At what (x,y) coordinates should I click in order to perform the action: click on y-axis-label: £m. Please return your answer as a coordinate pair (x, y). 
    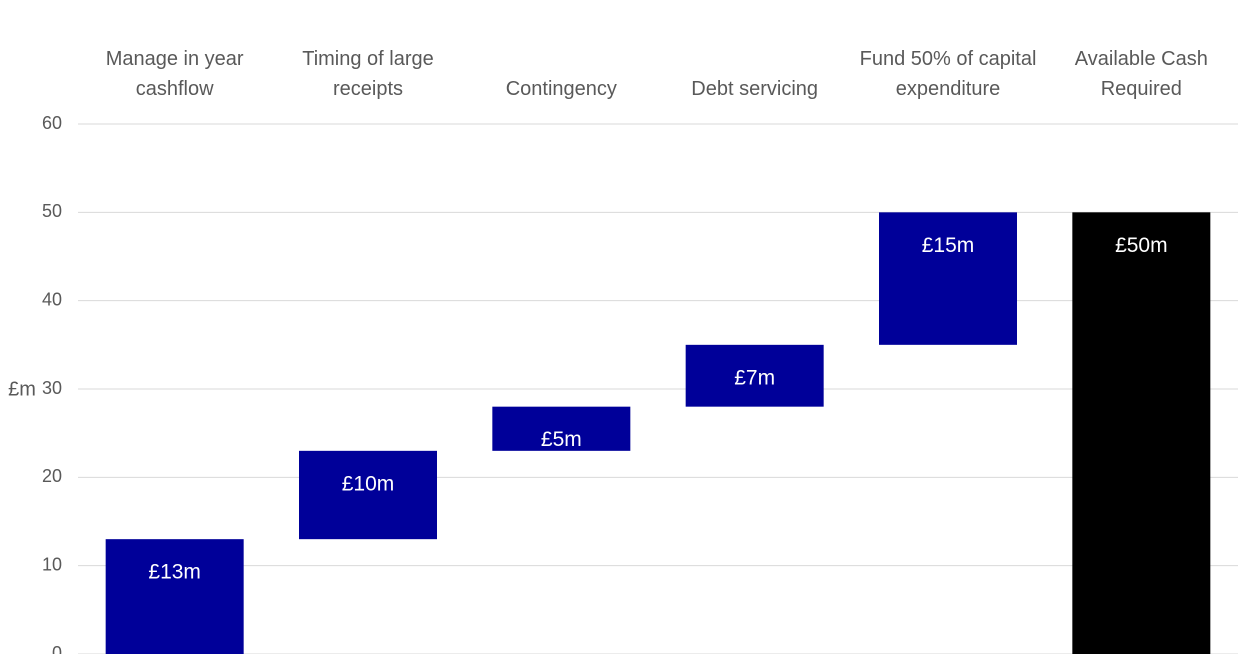
    Looking at the image, I should click on (22, 389).